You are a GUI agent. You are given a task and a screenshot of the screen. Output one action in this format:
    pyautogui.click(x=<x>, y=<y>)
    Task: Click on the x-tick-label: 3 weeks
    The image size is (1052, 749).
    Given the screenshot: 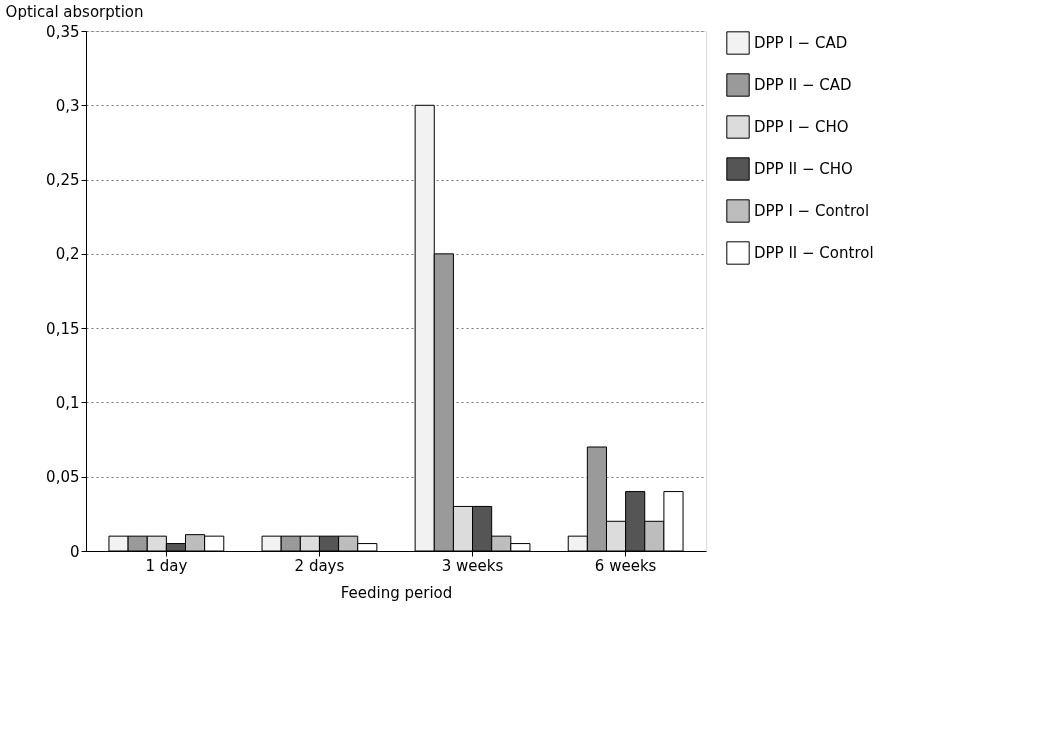 What is the action you would take?
    pyautogui.click(x=472, y=565)
    